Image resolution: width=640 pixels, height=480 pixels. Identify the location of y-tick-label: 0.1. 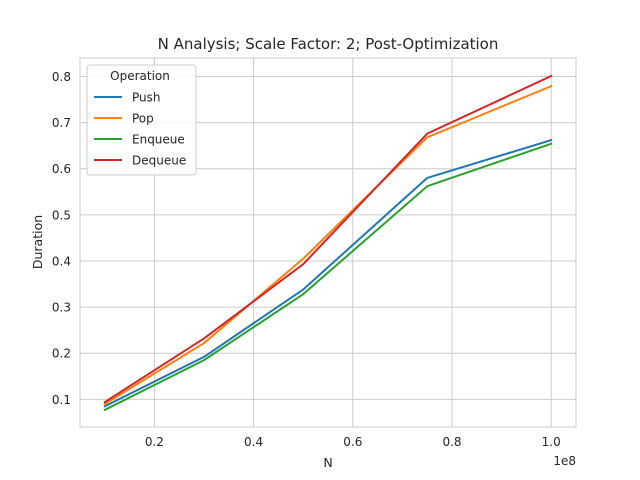
(61, 400).